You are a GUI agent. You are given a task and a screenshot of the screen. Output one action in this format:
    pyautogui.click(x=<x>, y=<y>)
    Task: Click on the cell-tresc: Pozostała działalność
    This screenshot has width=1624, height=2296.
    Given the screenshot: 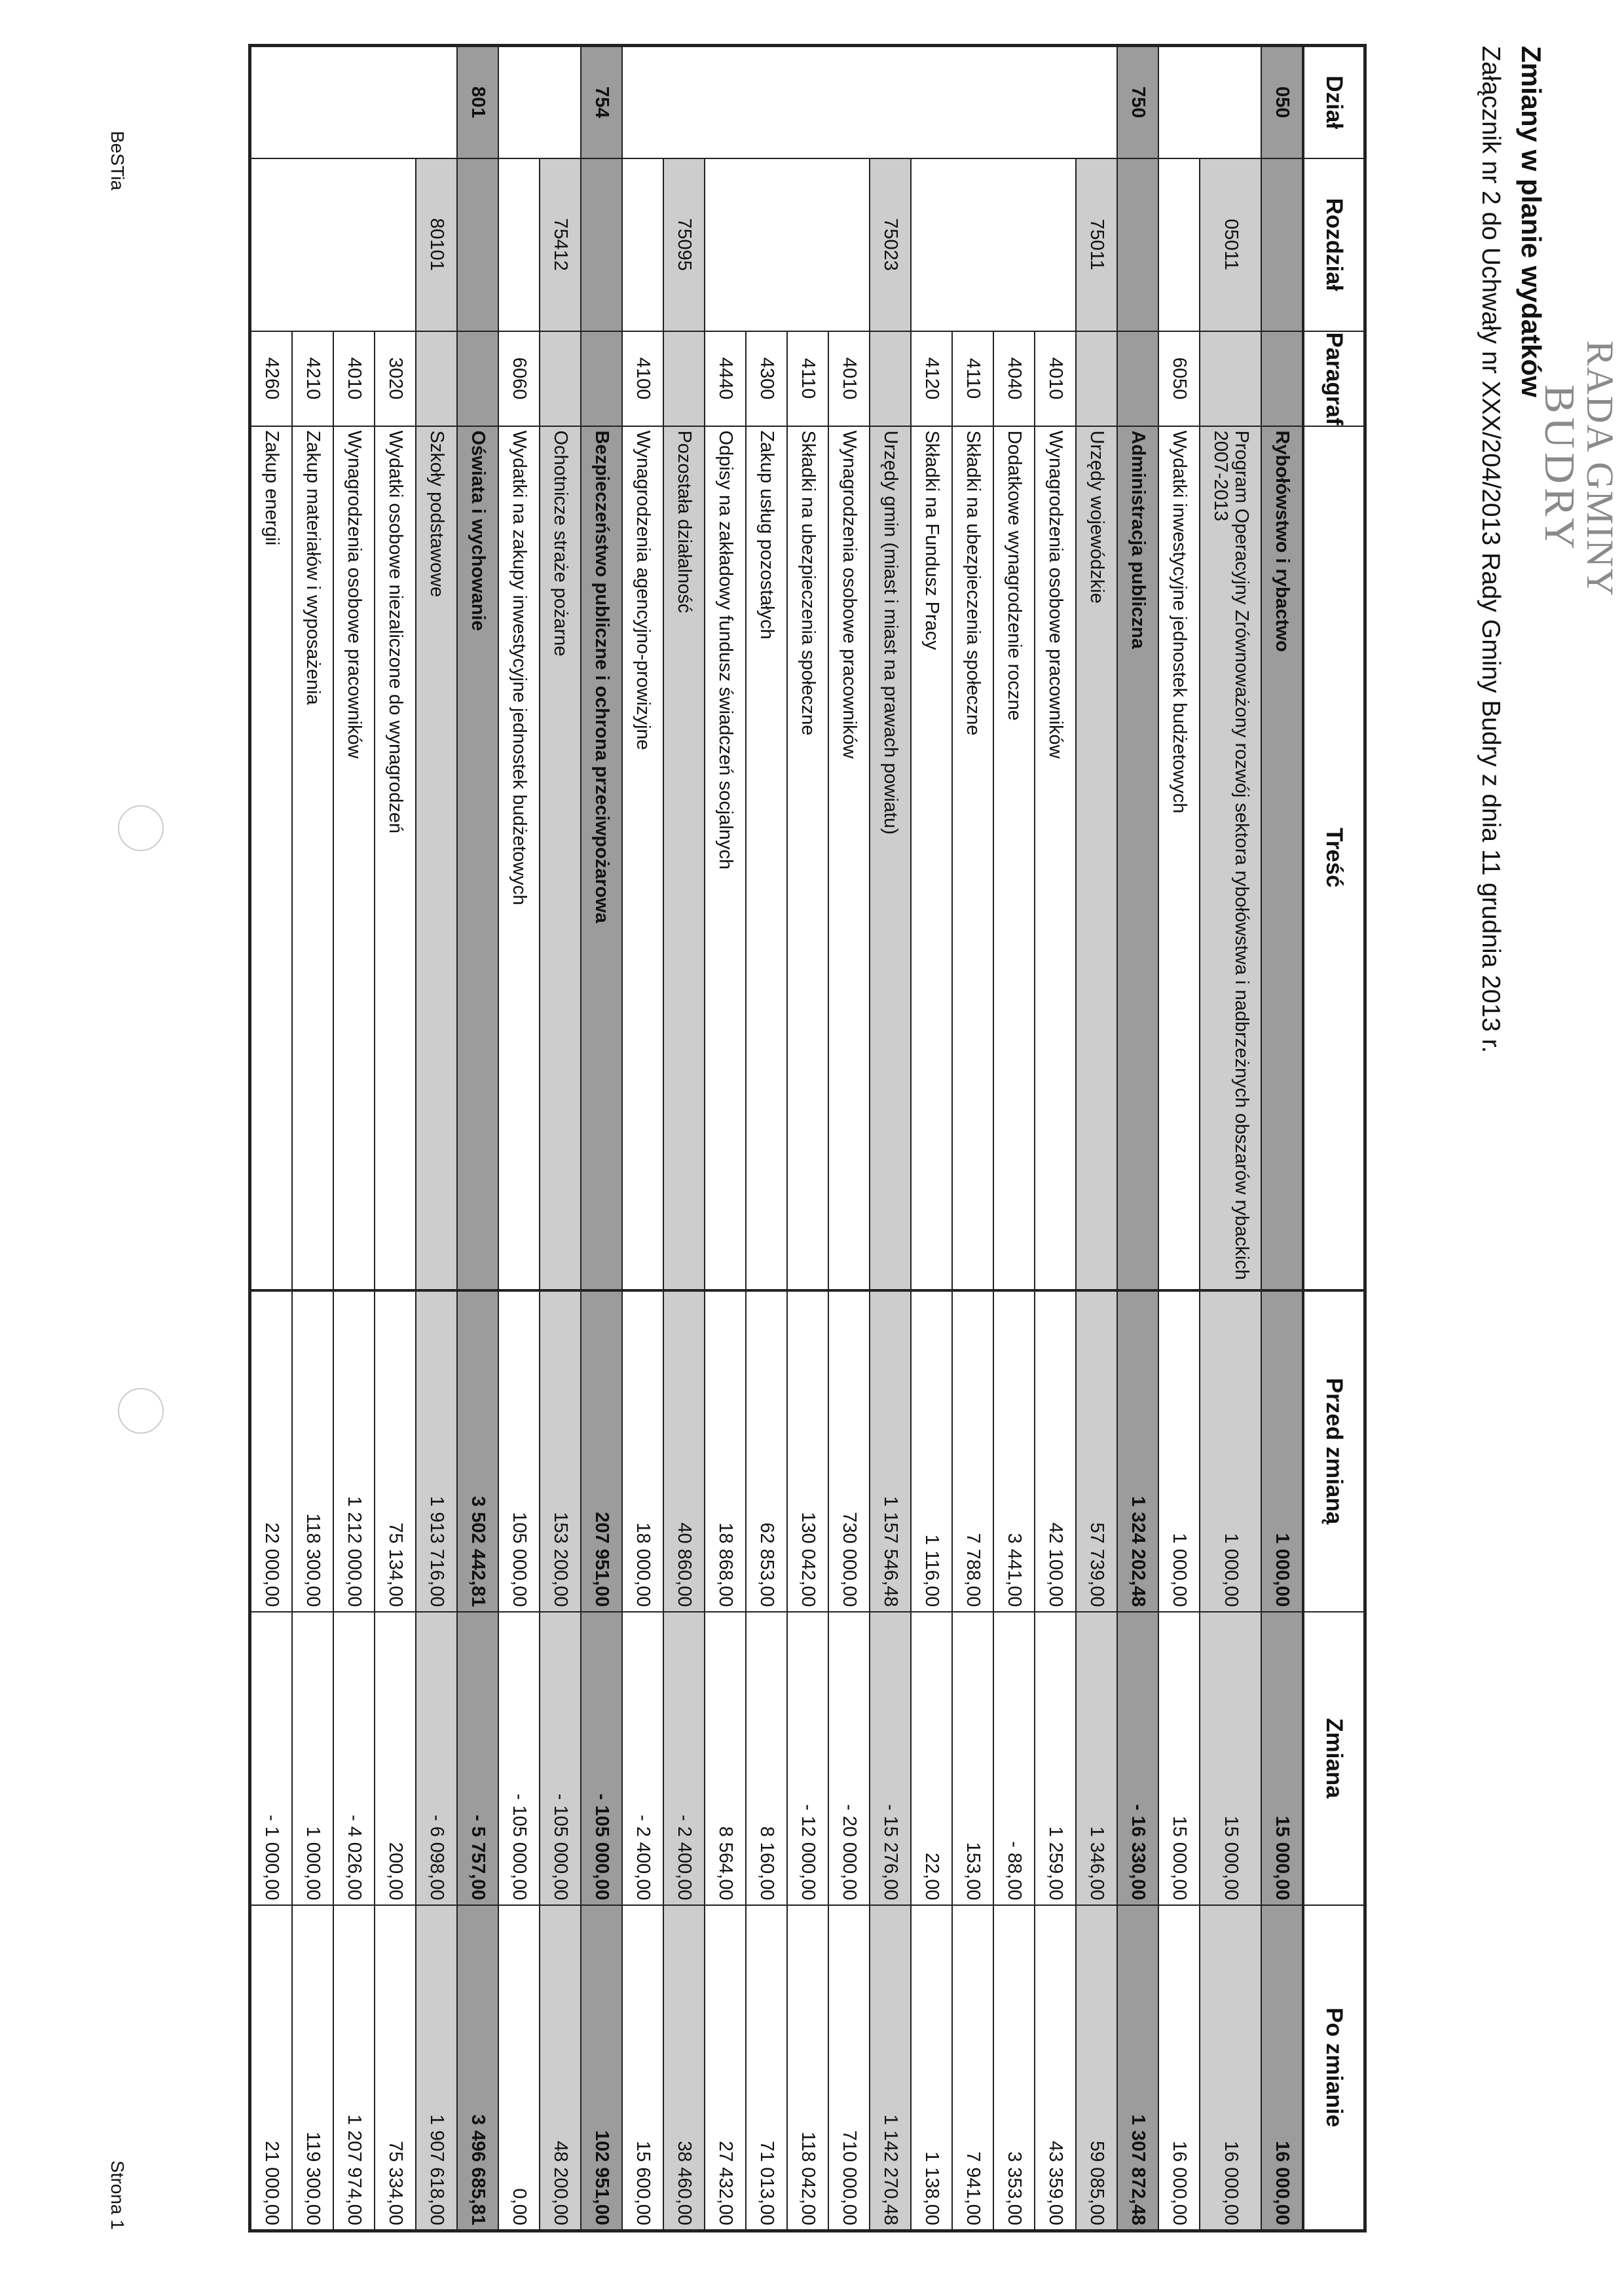 What is the action you would take?
    pyautogui.click(x=684, y=858)
    